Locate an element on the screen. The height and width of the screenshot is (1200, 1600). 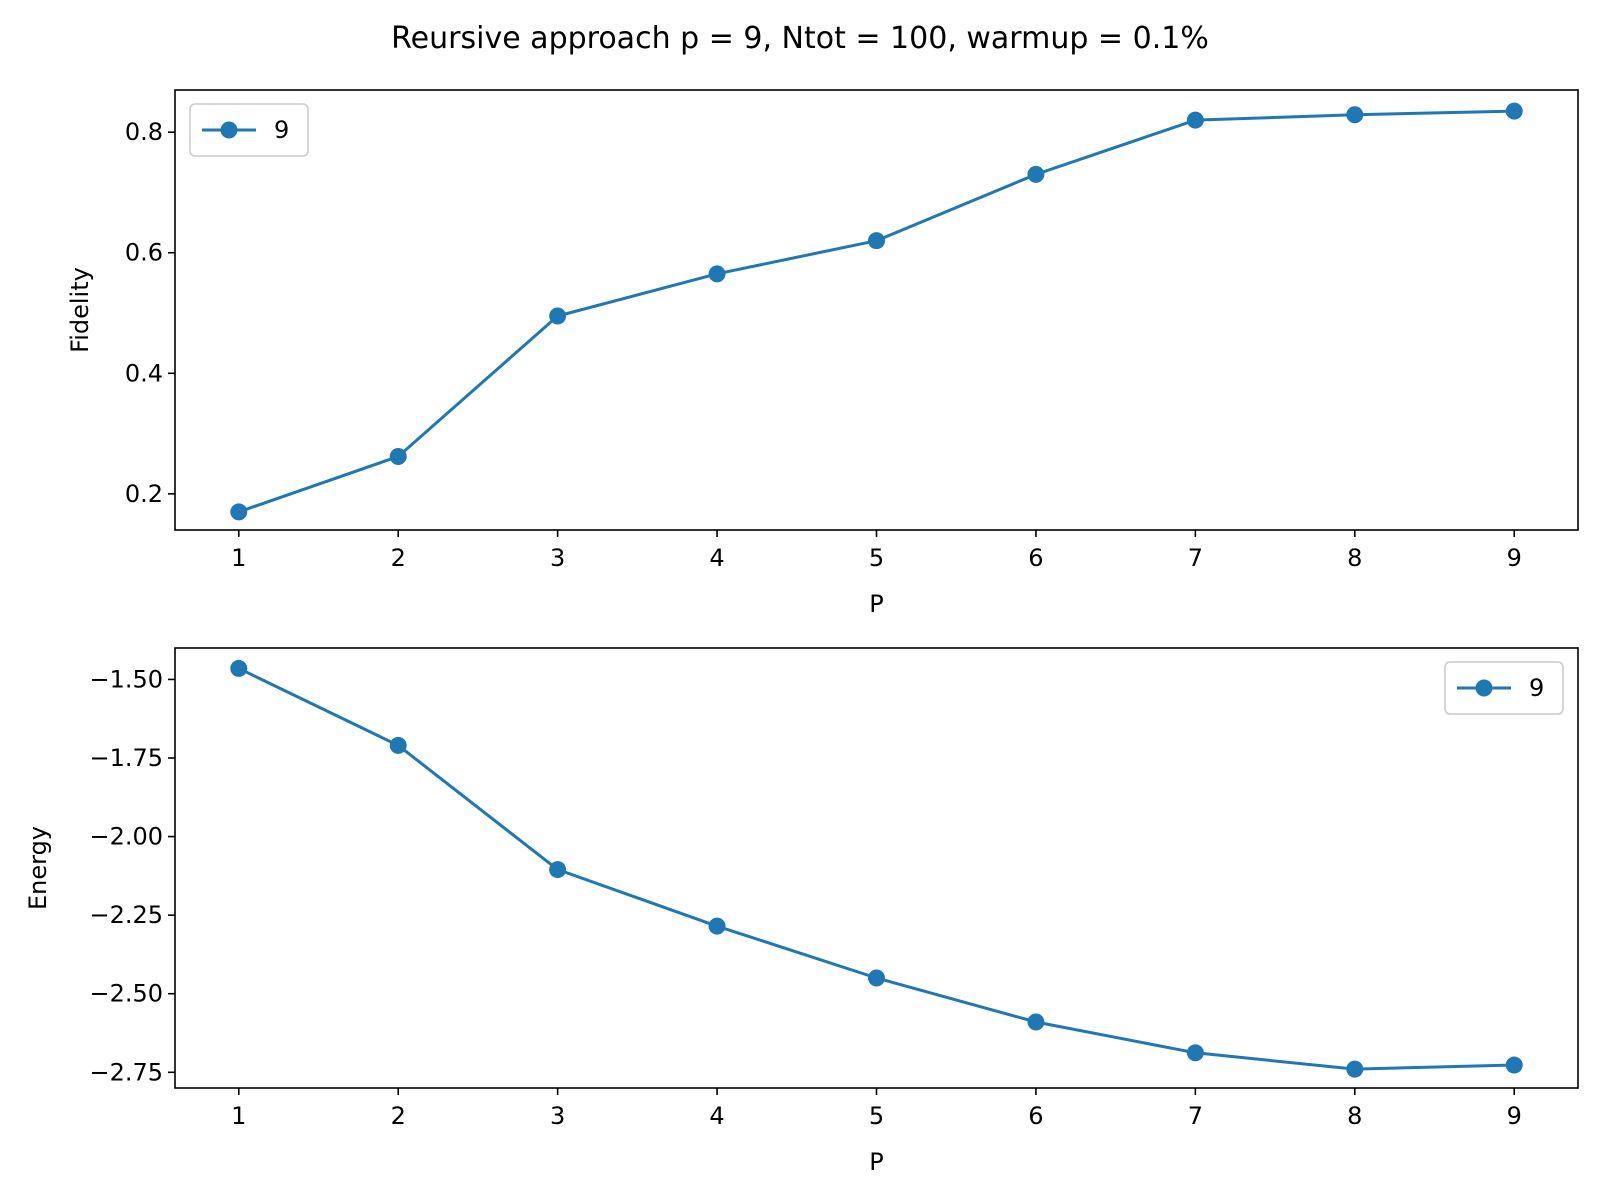
y-tick-label: −2.00 is located at coordinates (126, 837).